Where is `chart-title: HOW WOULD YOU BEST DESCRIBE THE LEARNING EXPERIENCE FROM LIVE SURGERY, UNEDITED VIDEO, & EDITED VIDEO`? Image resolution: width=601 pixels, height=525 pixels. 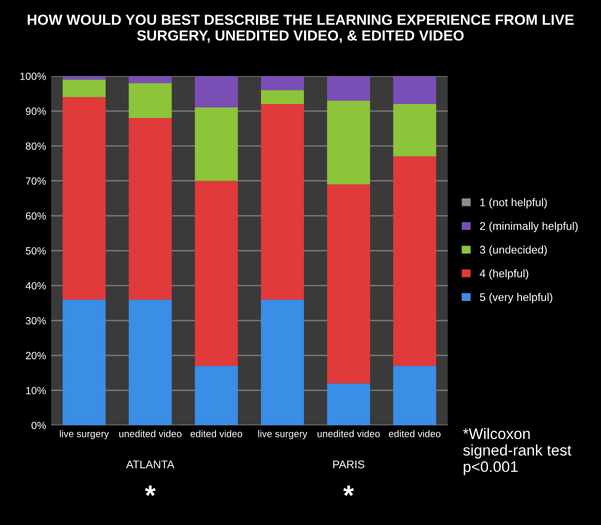 chart-title: HOW WOULD YOU BEST DESCRIBE THE LEARNING EXPERIENCE FROM LIVE SURGERY, UNEDITED VIDEO, & EDITED VIDEO is located at coordinates (301, 28).